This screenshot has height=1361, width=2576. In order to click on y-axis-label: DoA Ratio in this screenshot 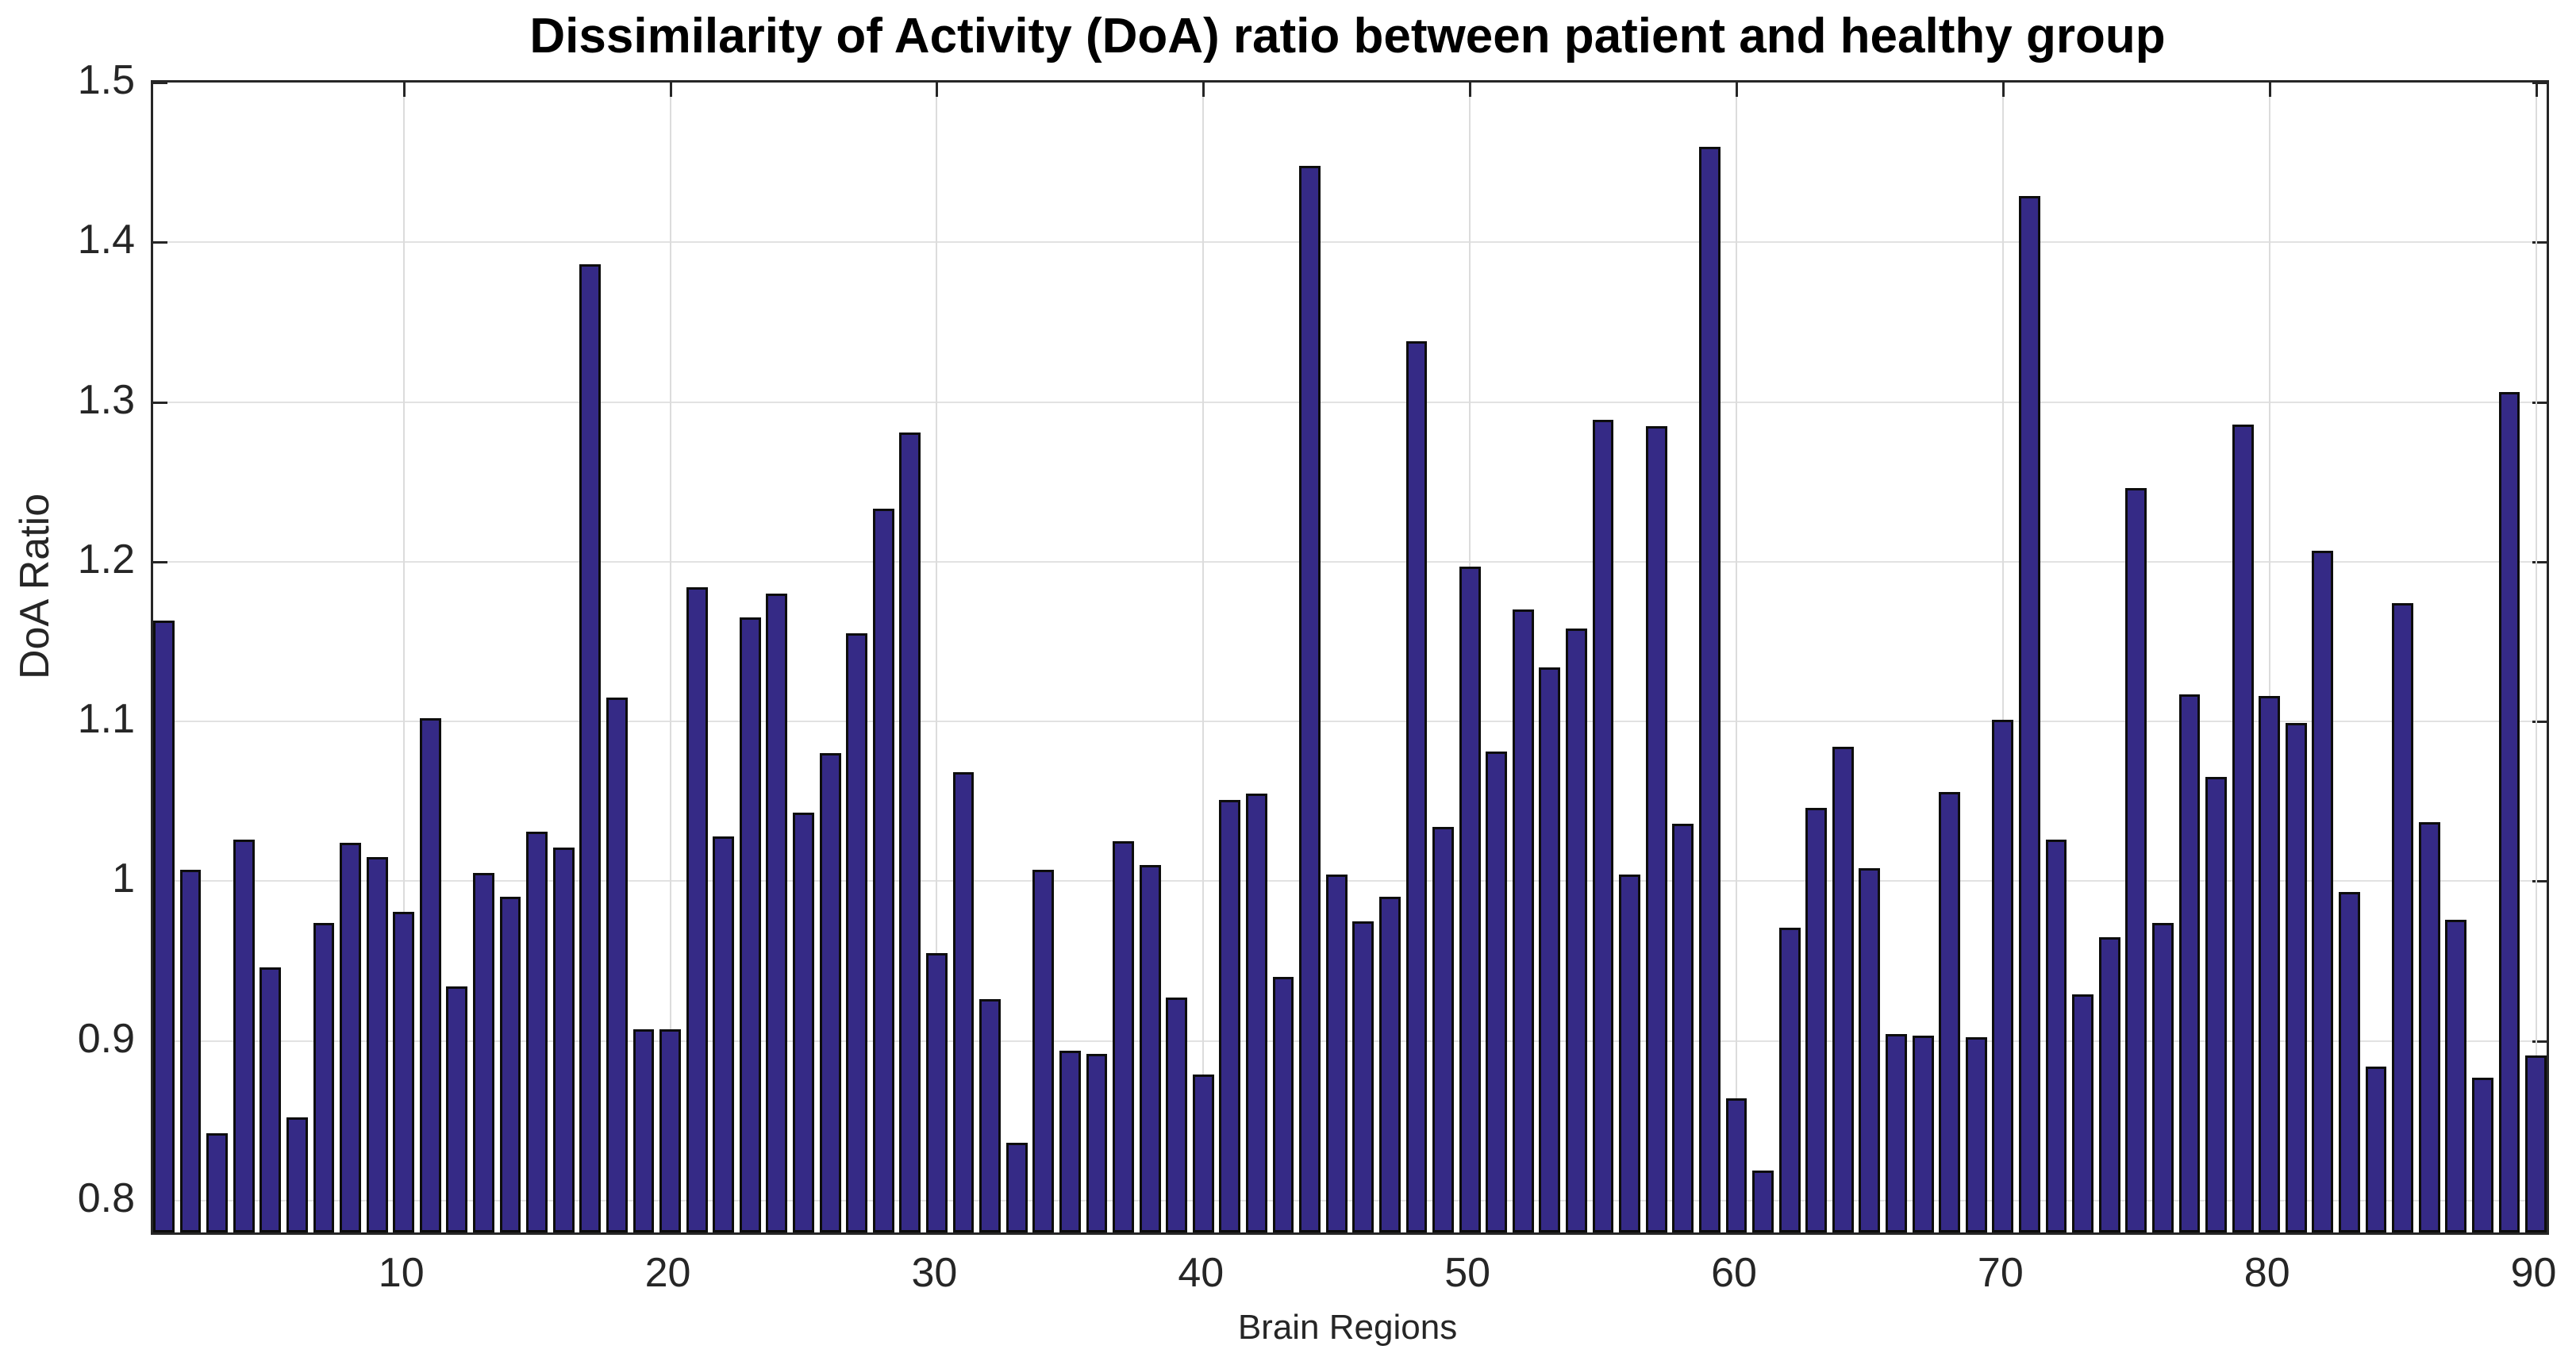, I will do `click(35, 586)`.